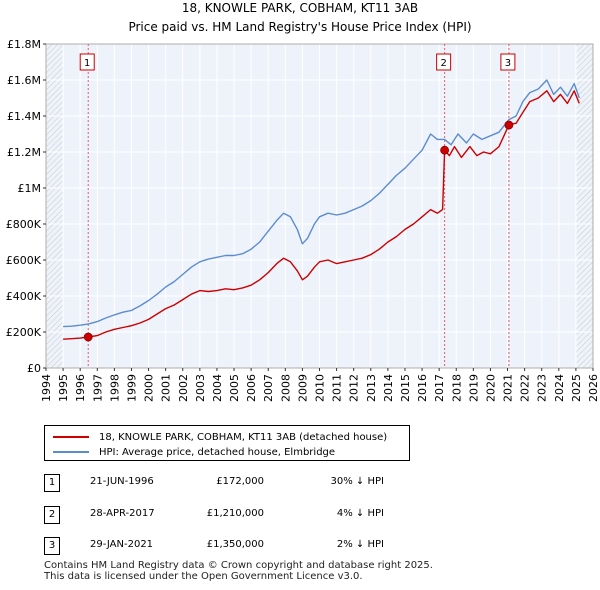 Image resolution: width=600 pixels, height=590 pixels. Describe the element at coordinates (52, 546) in the screenshot. I see `transaction-number: 3` at that location.